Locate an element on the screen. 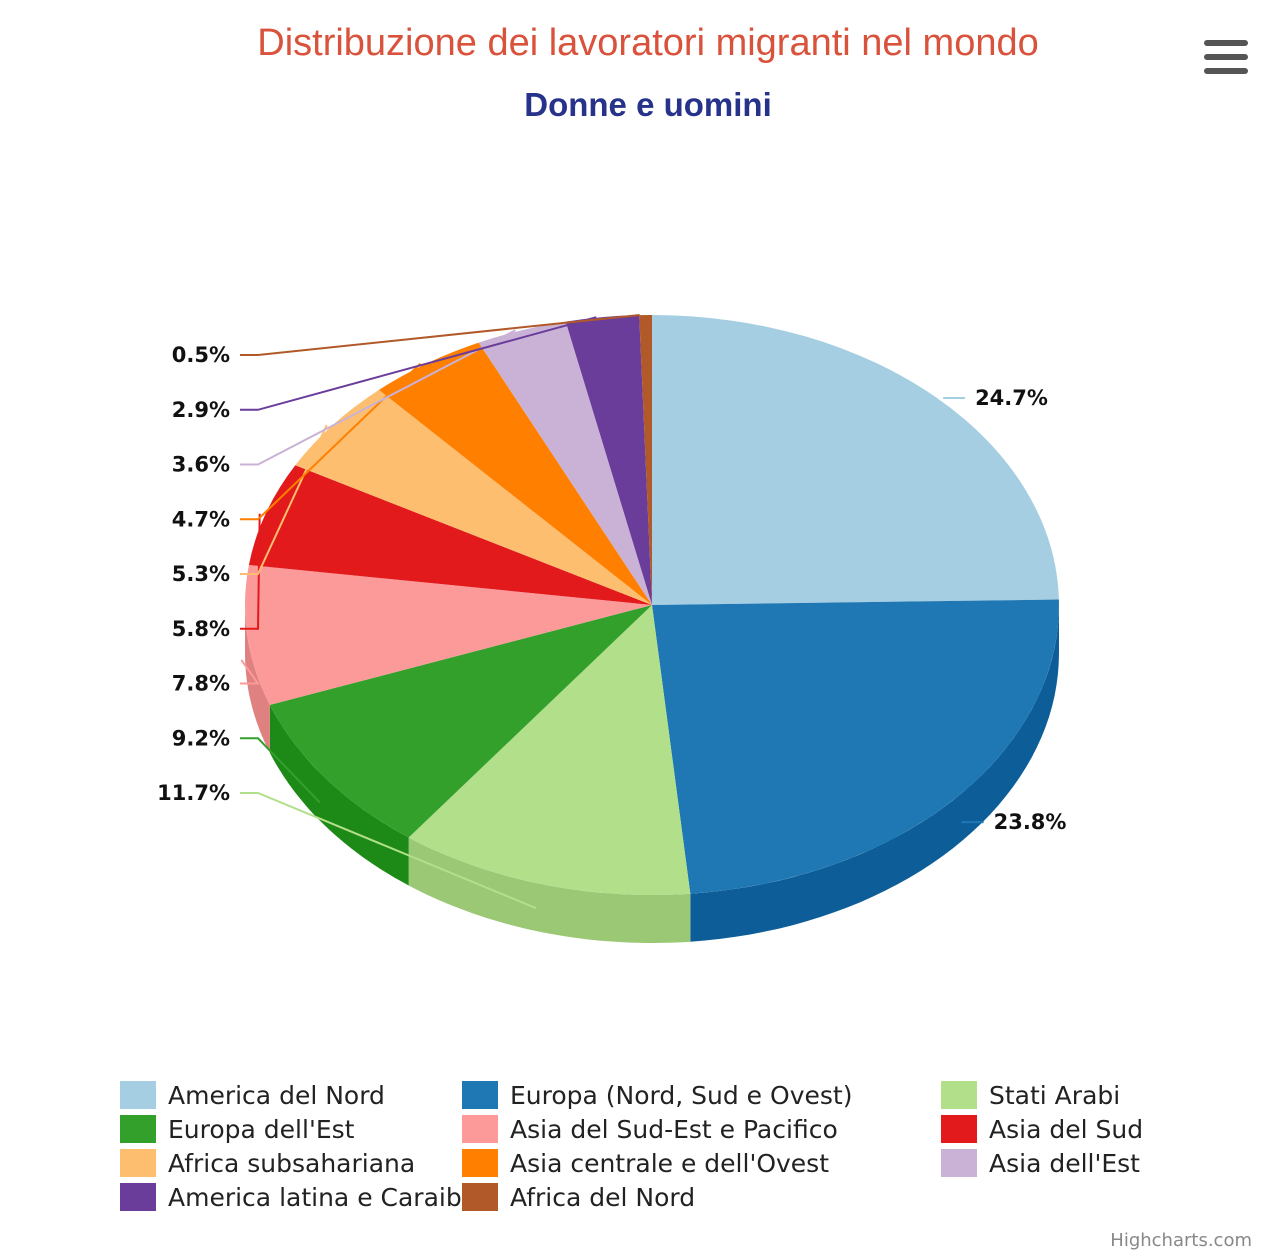 This screenshot has width=1280, height=1257. pie-slice-africa-subsahariana is located at coordinates (473, 497).